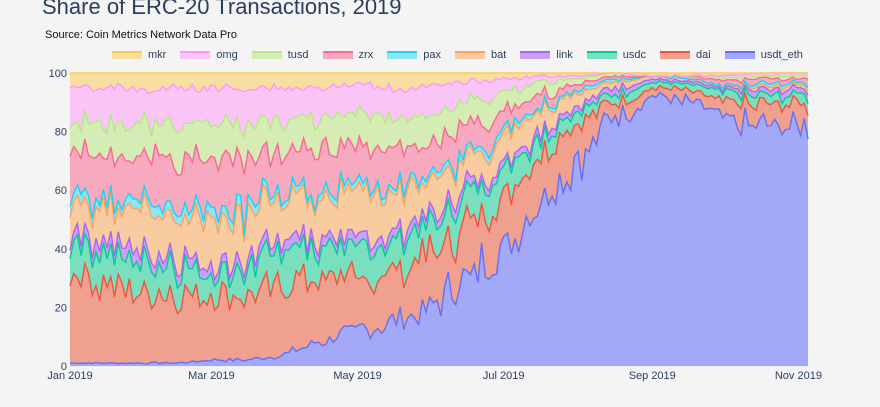 This screenshot has width=880, height=407. Describe the element at coordinates (227, 55) in the screenshot. I see `legend-label: omg` at that location.